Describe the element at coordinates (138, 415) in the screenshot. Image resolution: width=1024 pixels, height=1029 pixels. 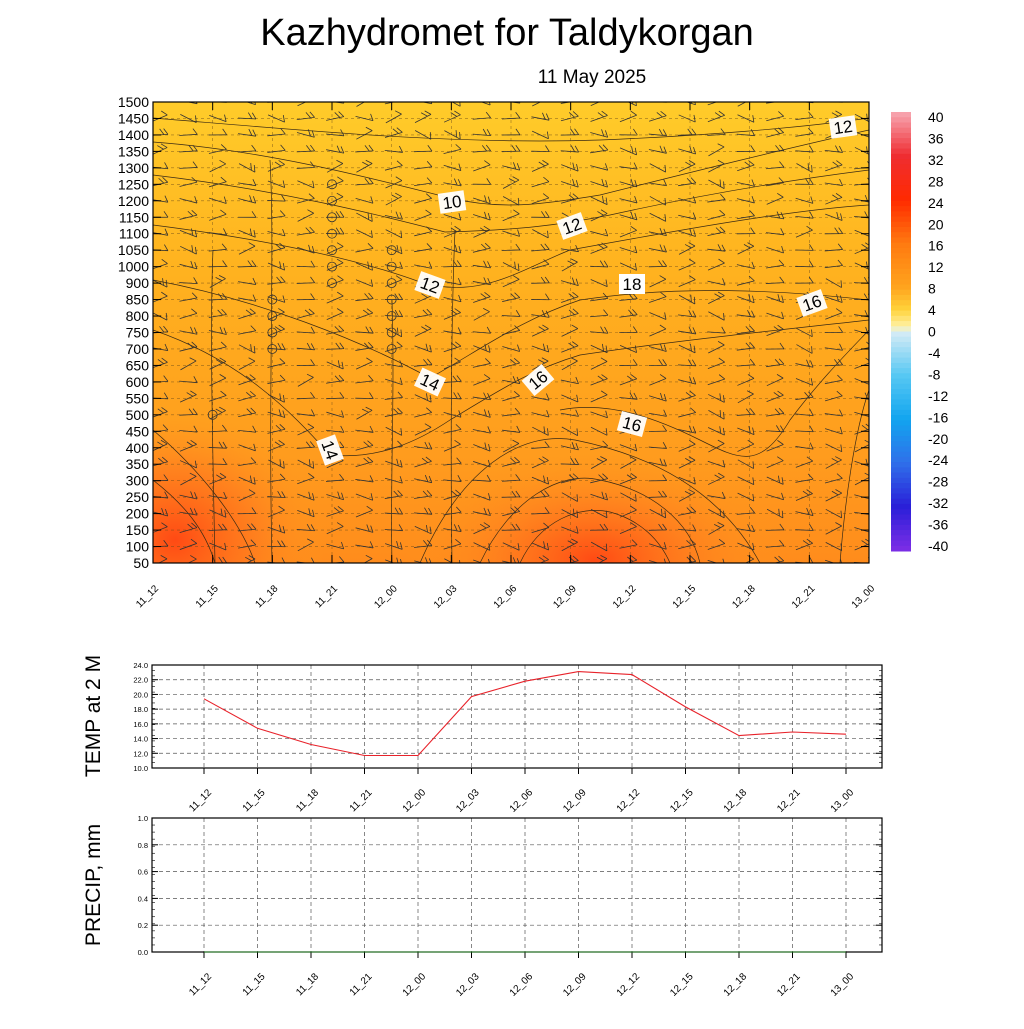
I see `y-tick-label: 500` at that location.